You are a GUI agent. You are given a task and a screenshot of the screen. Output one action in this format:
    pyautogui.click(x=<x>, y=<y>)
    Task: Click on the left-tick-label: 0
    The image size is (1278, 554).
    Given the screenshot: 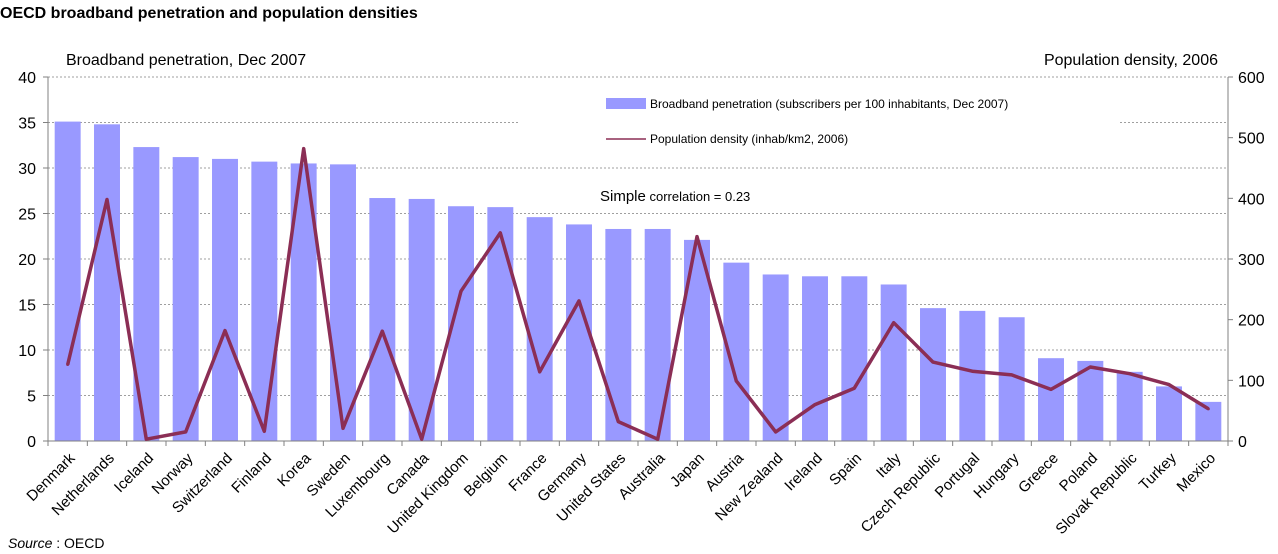 What is the action you would take?
    pyautogui.click(x=31, y=442)
    